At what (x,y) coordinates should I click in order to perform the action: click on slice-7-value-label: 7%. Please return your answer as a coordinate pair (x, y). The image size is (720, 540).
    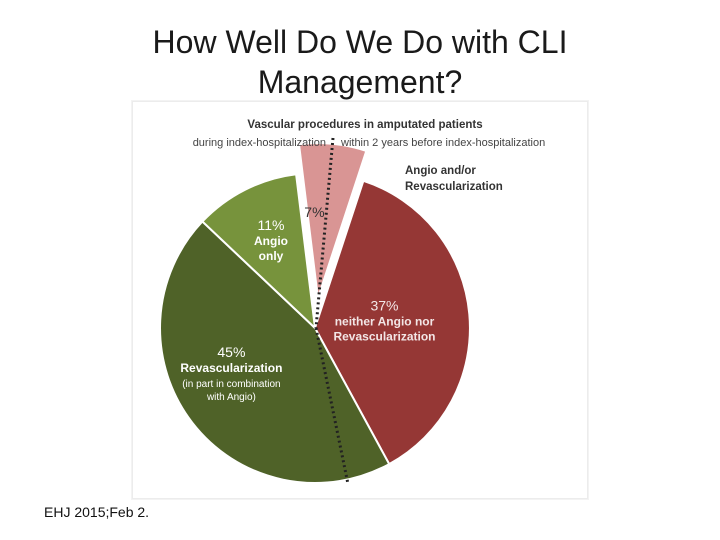
    Looking at the image, I should click on (314, 212).